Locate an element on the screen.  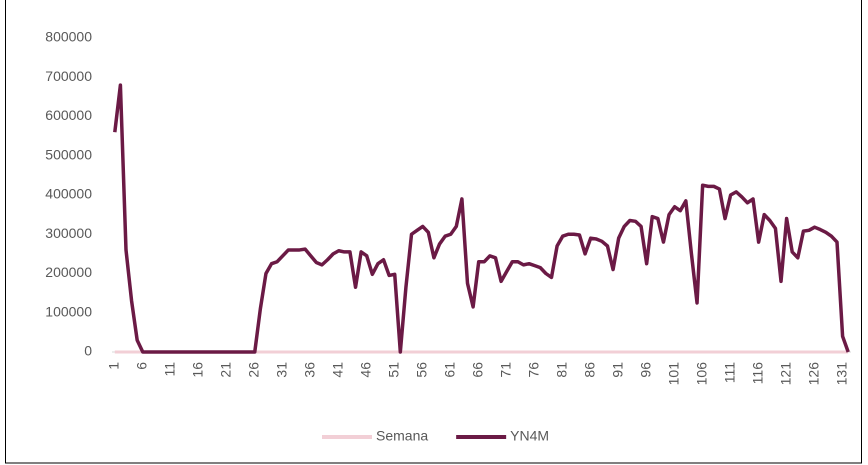
y-tick-label: 0 is located at coordinates (88, 351).